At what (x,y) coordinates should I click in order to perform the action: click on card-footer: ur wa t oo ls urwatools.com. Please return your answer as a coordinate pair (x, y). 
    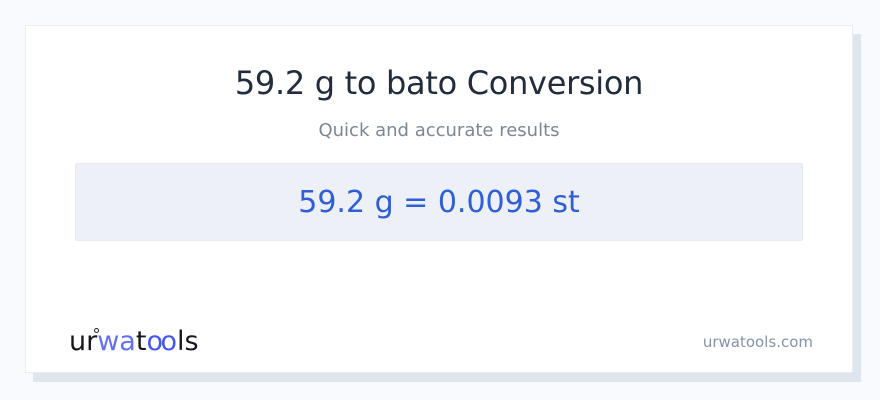
    Looking at the image, I should click on (441, 342).